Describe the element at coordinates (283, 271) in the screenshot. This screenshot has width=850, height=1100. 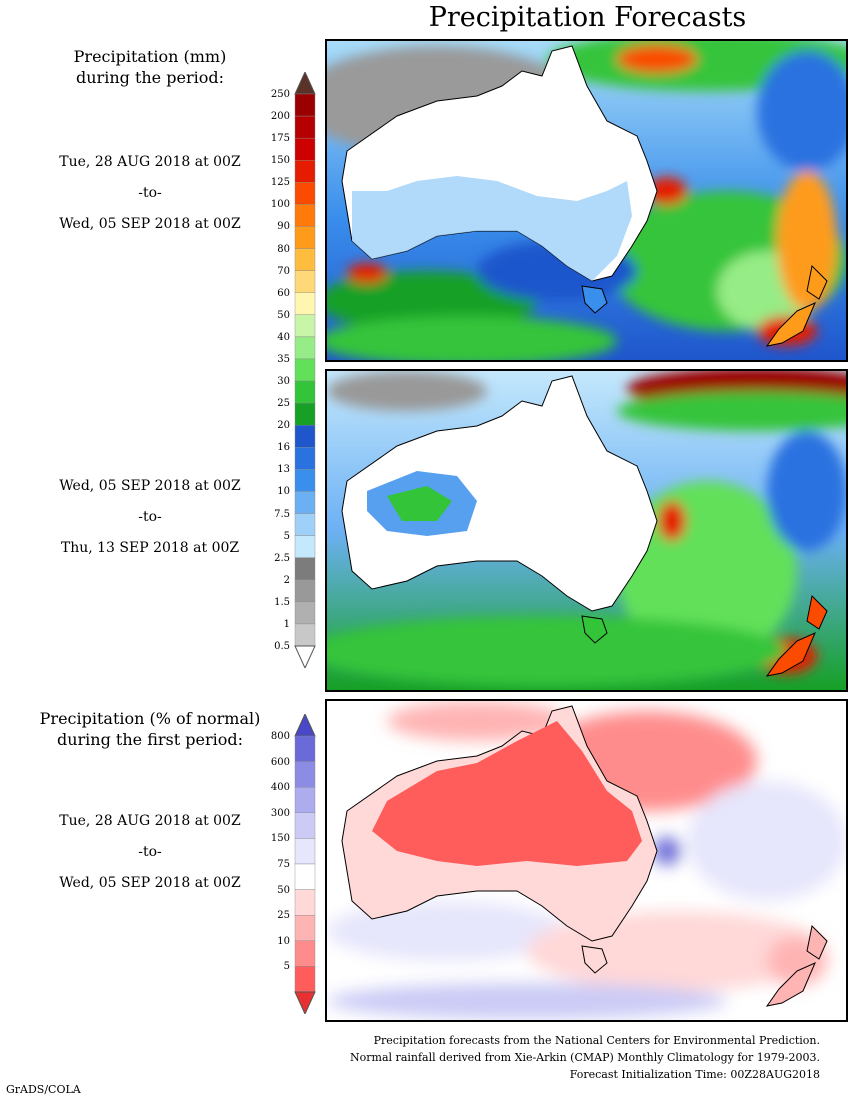
I see `precip-colorbar-label: 70` at that location.